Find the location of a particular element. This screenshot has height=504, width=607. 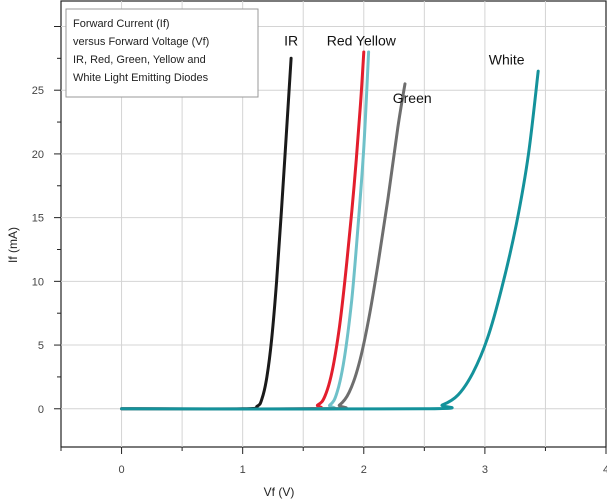

y-tick-label: 0 is located at coordinates (41, 410).